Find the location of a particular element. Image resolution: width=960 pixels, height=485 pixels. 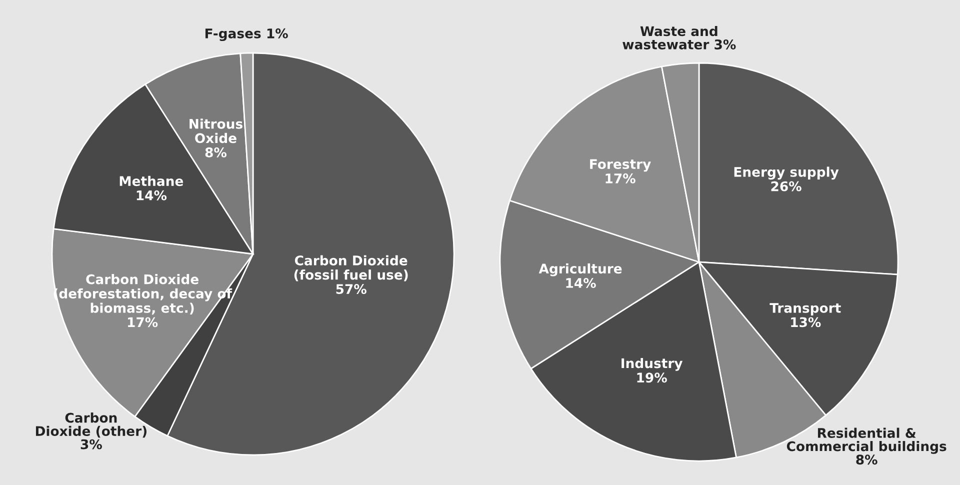

slice-label: Methane is located at coordinates (152, 181).